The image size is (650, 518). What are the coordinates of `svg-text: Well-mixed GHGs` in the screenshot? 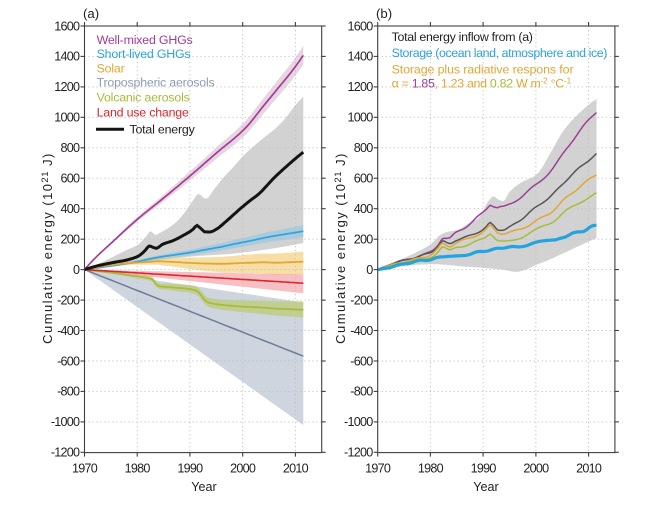 It's located at (145, 40).